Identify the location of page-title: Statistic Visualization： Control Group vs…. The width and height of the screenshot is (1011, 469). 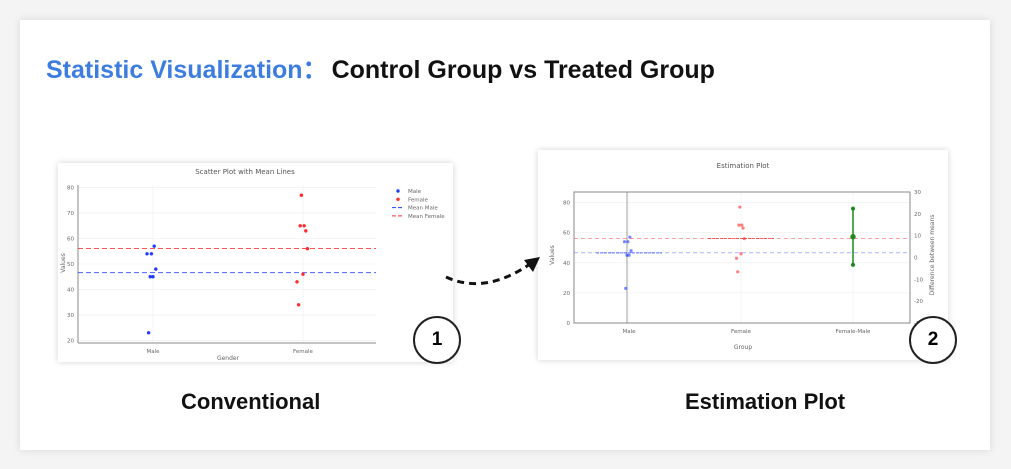
(380, 70).